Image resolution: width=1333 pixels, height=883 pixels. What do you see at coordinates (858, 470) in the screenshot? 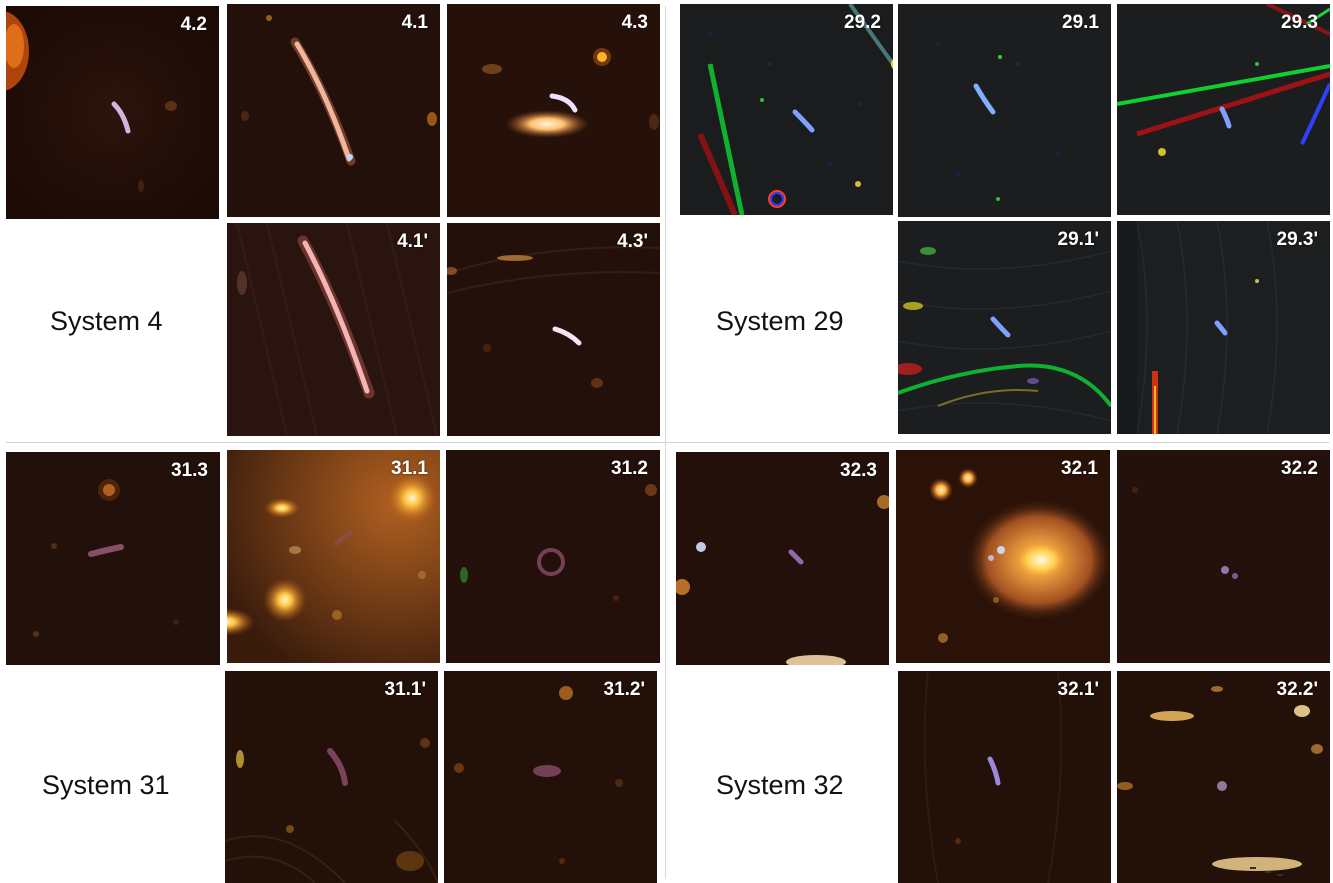
I see `panel-label: 32.3` at bounding box center [858, 470].